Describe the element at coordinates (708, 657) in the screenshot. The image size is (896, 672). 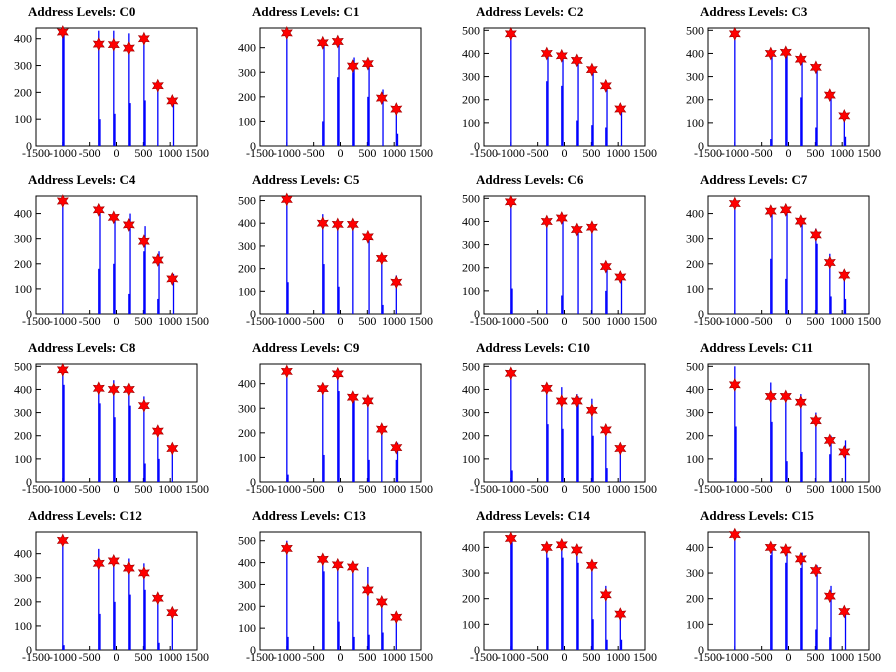
I see `x-tick-label: -1500` at that location.